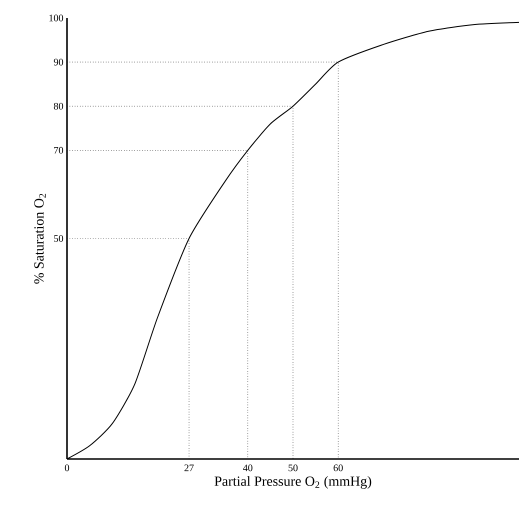  I want to click on y-tick-label: 80, so click(59, 106).